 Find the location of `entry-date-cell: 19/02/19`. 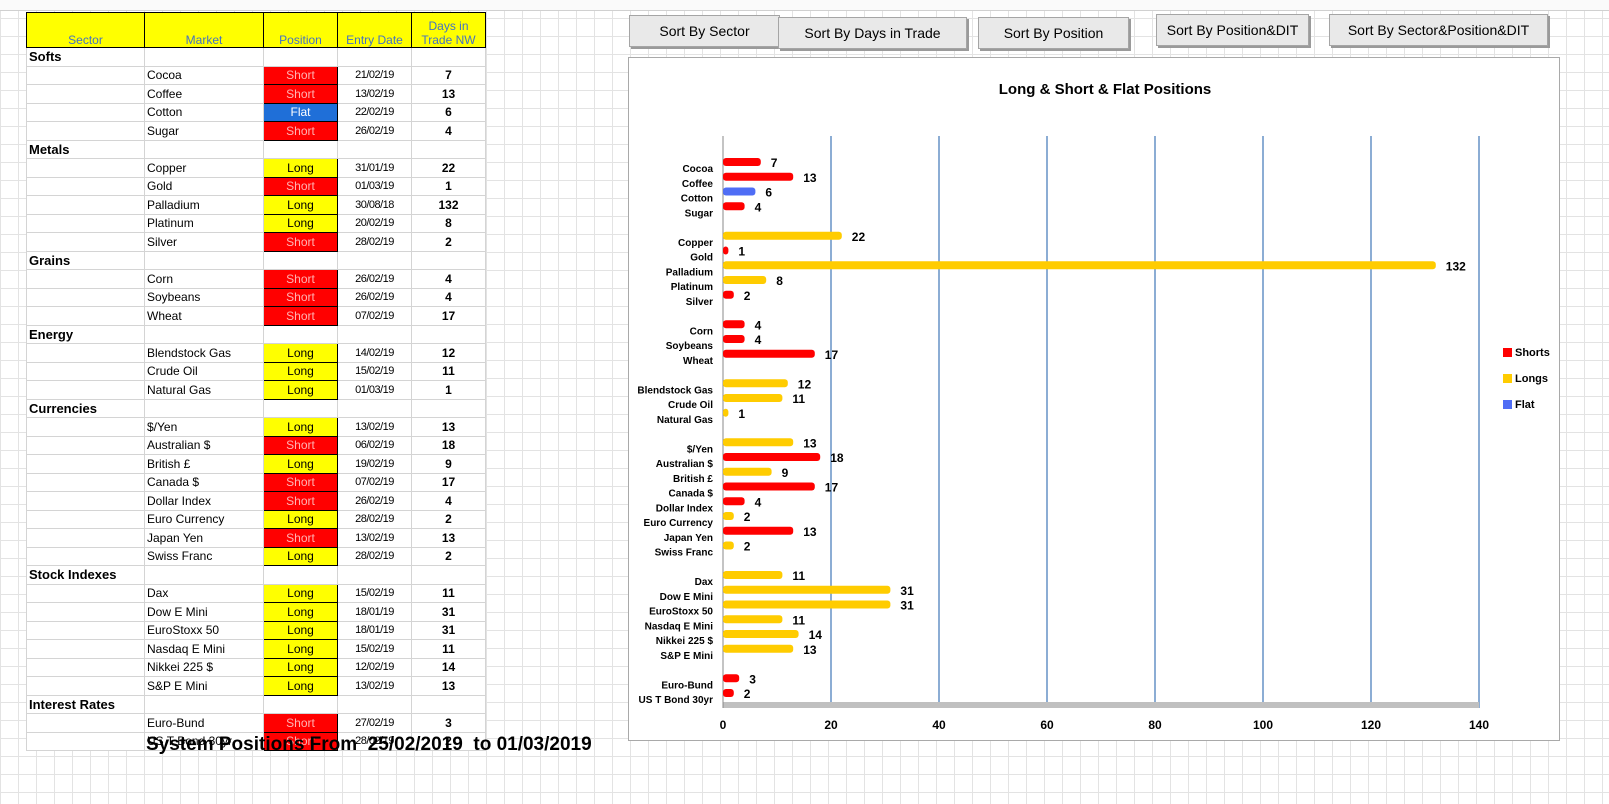

entry-date-cell: 19/02/19 is located at coordinates (374, 464).